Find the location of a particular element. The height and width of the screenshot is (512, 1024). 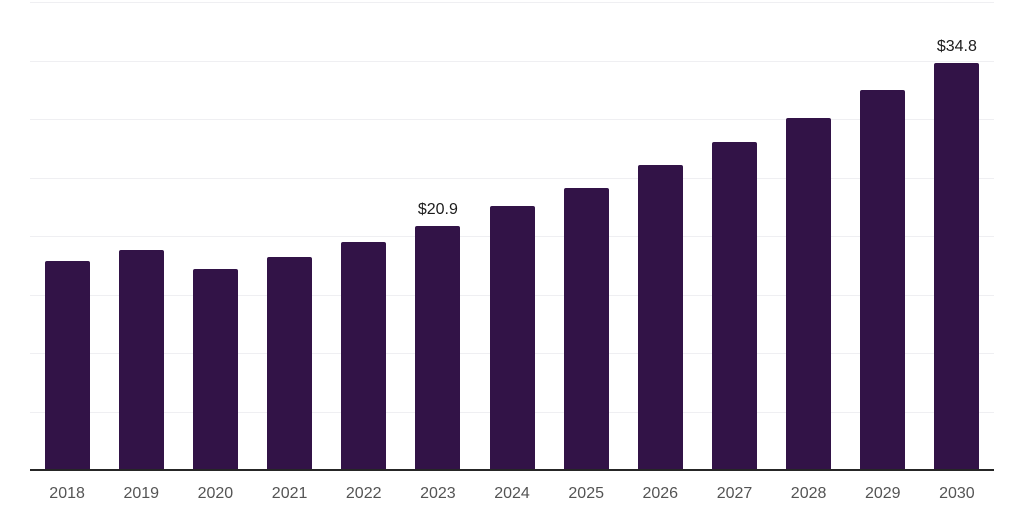

x-tick-2018: 2018 is located at coordinates (67, 493).